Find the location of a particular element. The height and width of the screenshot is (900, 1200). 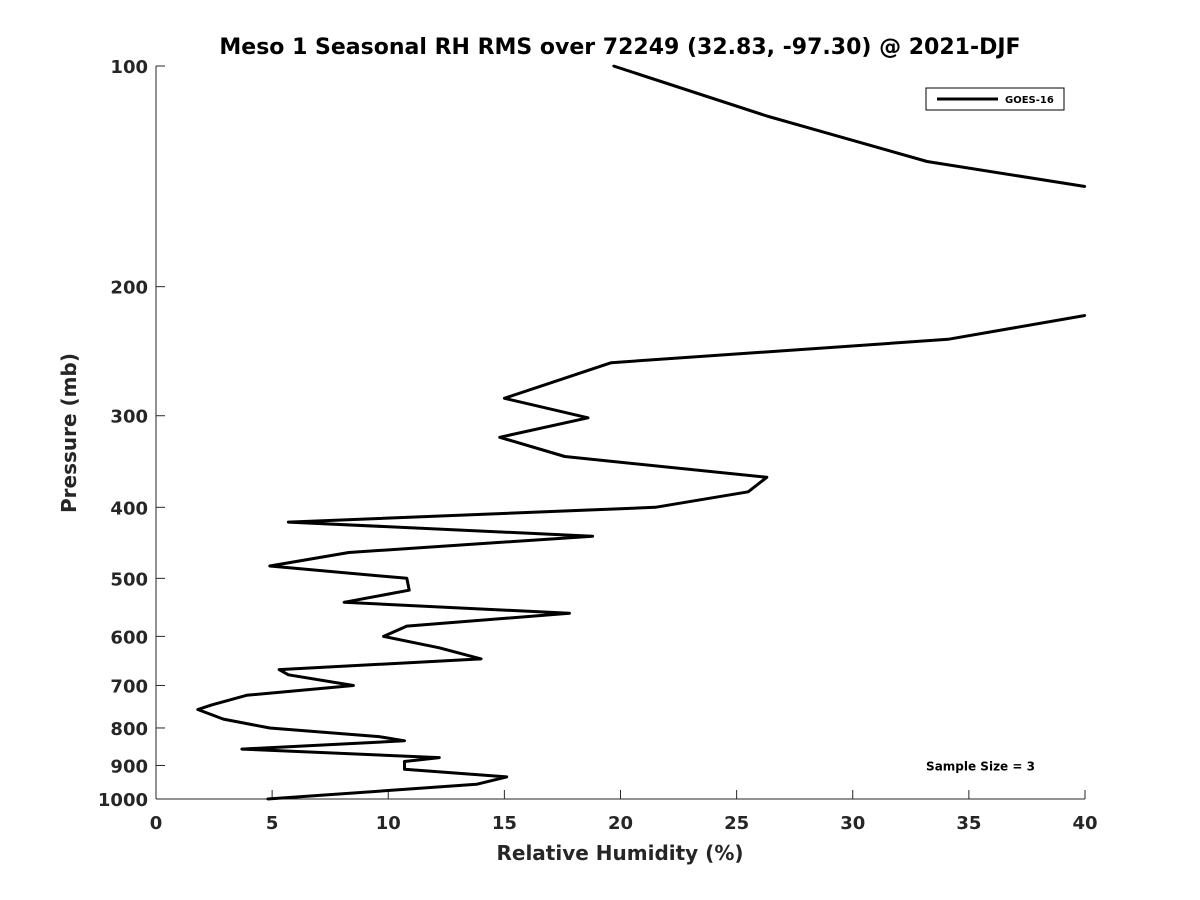

y-axis-ticks: 100 200 300 400 500 600 700 800 900 1000 is located at coordinates (131, 434).